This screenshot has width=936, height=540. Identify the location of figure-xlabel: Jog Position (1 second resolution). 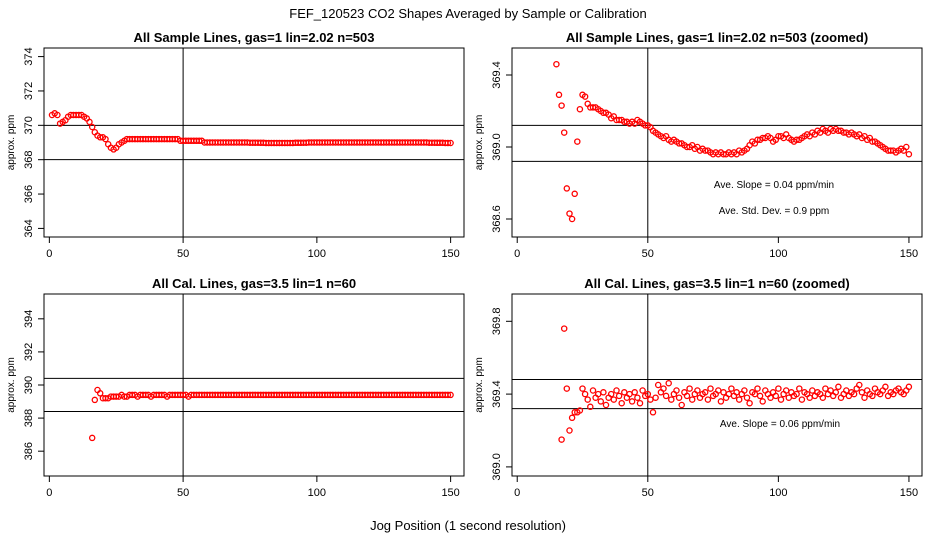
(468, 525).